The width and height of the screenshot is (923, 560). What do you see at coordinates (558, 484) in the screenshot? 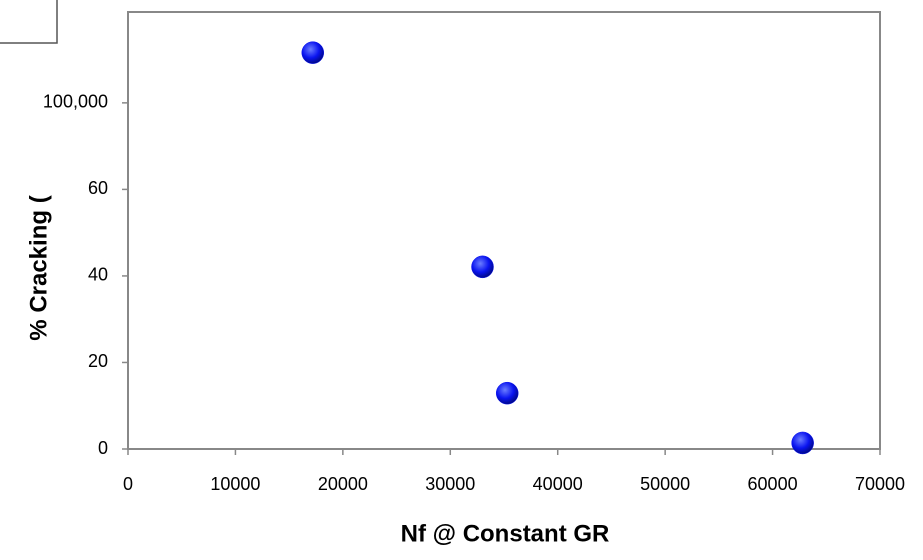
I see `x-tick-label: 40000` at bounding box center [558, 484].